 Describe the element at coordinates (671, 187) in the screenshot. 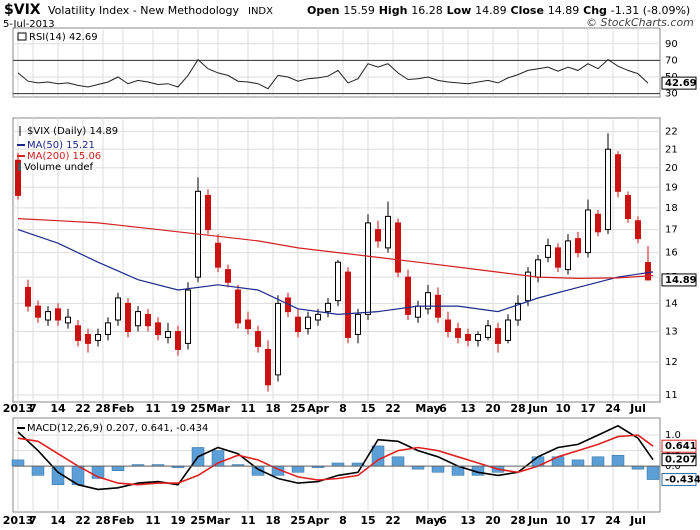

I see `y-tick-label: 19` at that location.